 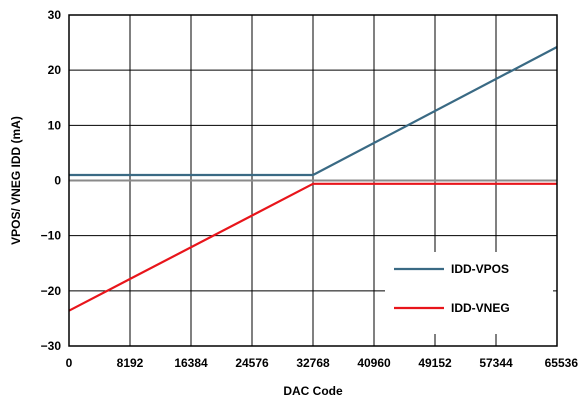 What do you see at coordinates (313, 391) in the screenshot?
I see `x-axis-title: DAC Code` at bounding box center [313, 391].